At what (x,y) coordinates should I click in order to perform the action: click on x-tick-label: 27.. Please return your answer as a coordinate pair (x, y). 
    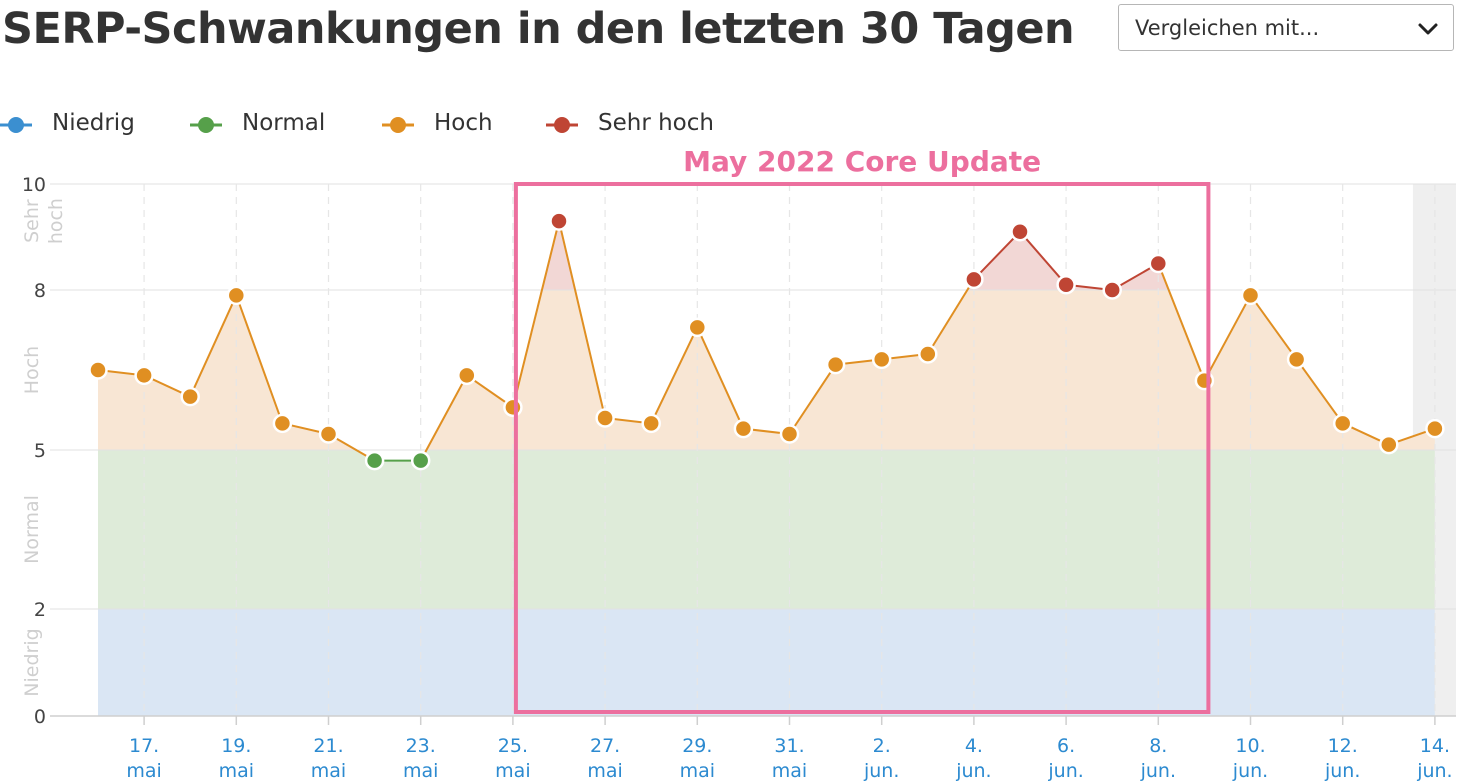
    Looking at the image, I should click on (605, 746).